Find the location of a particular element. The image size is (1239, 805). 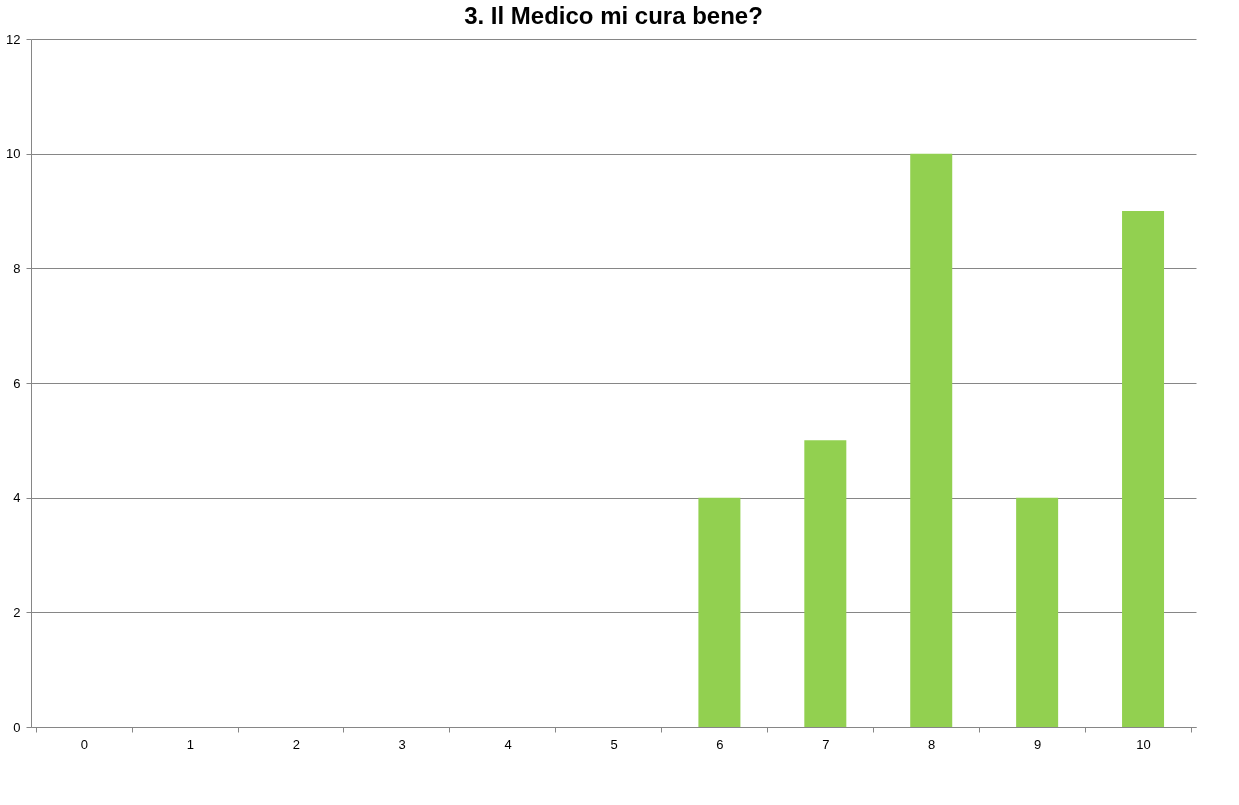

x-tick-label: 0 is located at coordinates (84, 744).